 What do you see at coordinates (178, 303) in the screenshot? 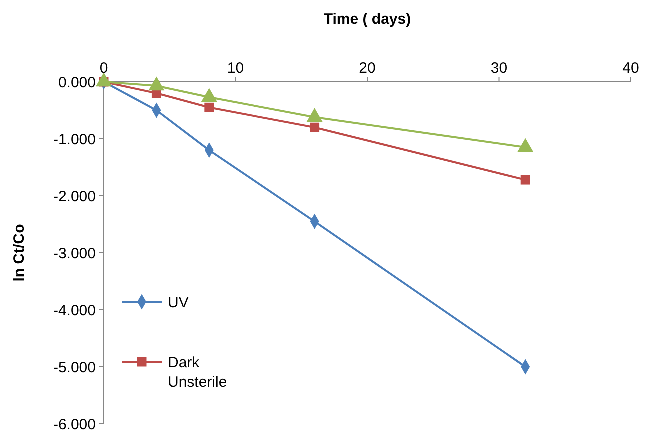
I see `legend-label: UV` at bounding box center [178, 303].